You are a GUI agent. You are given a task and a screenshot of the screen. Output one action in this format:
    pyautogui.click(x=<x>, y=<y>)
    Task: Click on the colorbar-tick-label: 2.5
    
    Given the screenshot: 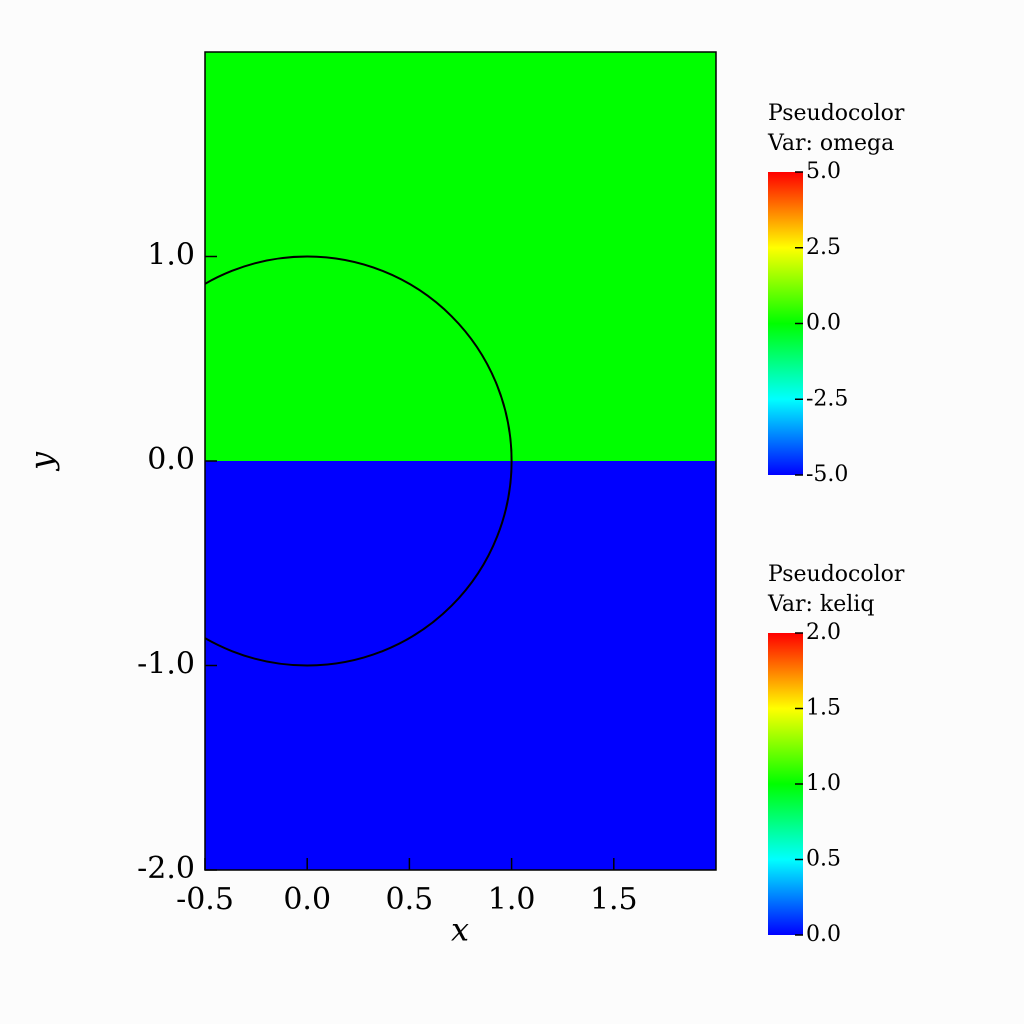 What is the action you would take?
    pyautogui.click(x=823, y=247)
    